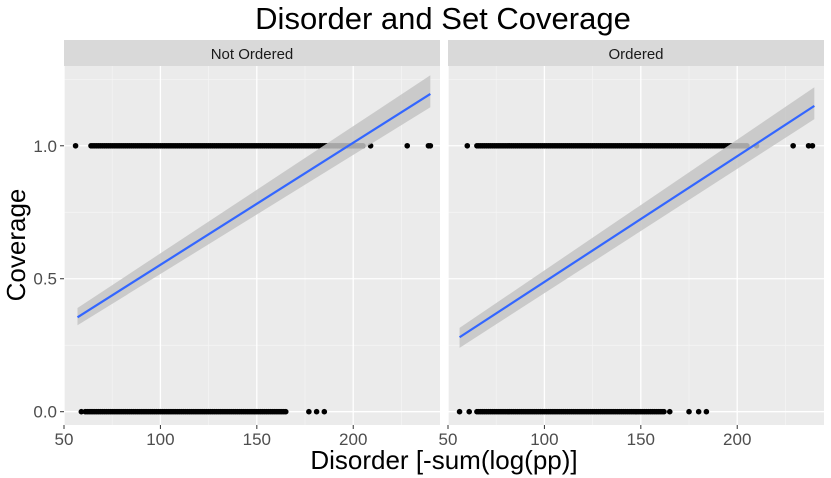 The height and width of the screenshot is (478, 831). Describe the element at coordinates (45, 146) in the screenshot. I see `y-tick-label: 1.0` at that location.